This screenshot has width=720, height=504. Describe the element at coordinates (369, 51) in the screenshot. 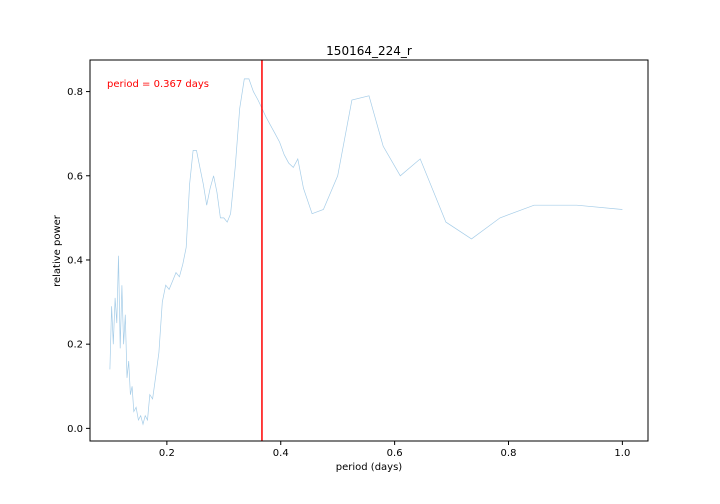

I see `chart-title: 150164_224_r` at that location.